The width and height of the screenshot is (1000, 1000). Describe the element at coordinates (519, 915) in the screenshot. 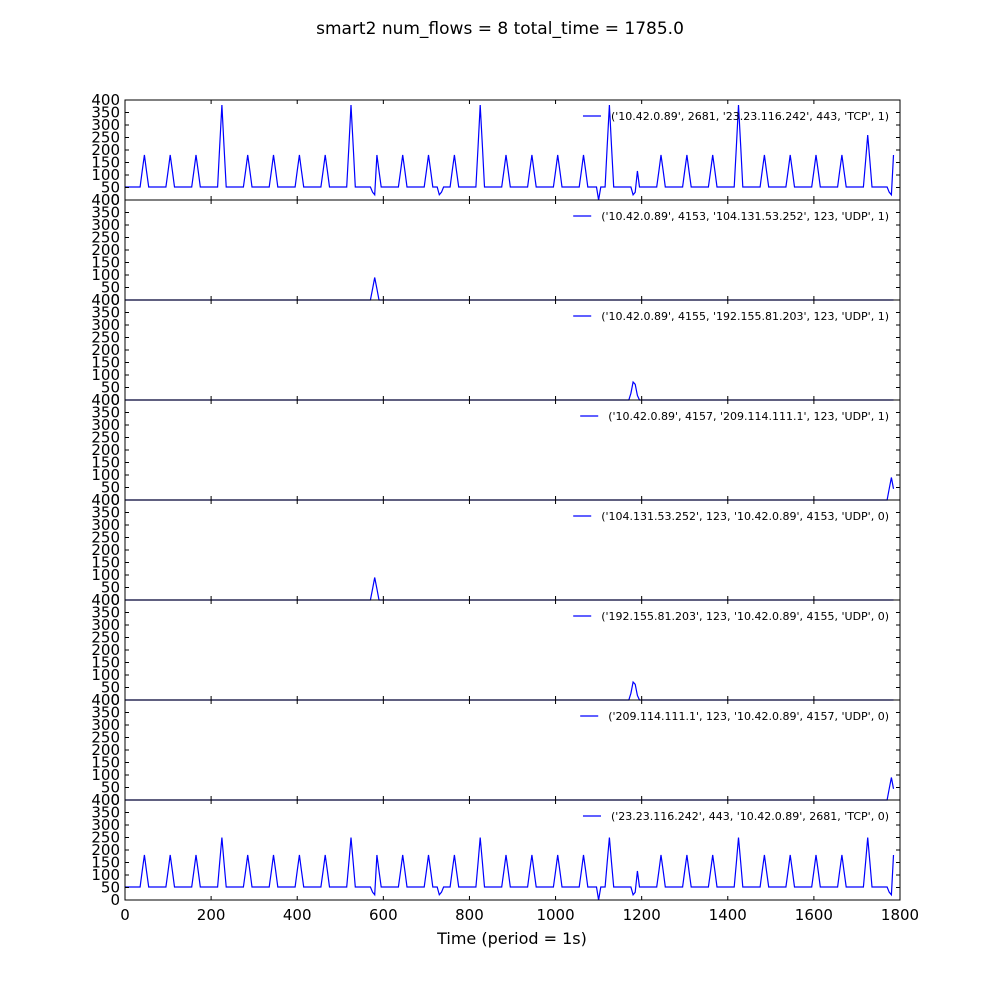

I see `x-axis: 0 200 400 600 800 1000 1200 1400 1600 1800` at that location.